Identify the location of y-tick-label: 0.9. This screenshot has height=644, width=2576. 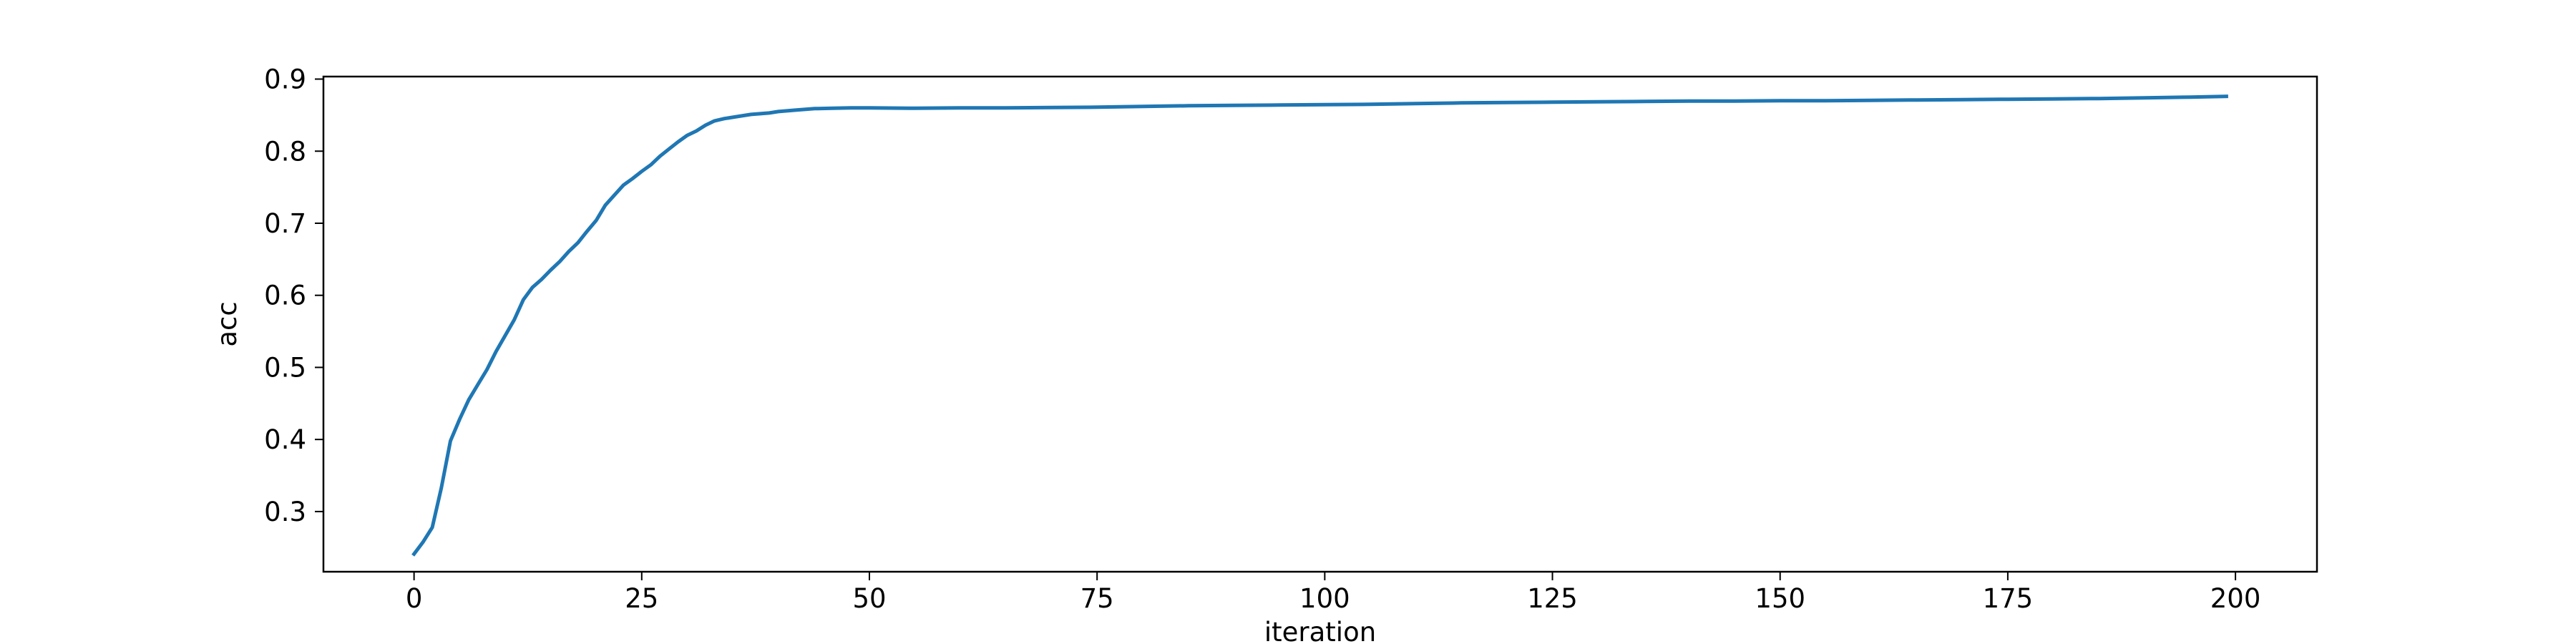
(285, 79).